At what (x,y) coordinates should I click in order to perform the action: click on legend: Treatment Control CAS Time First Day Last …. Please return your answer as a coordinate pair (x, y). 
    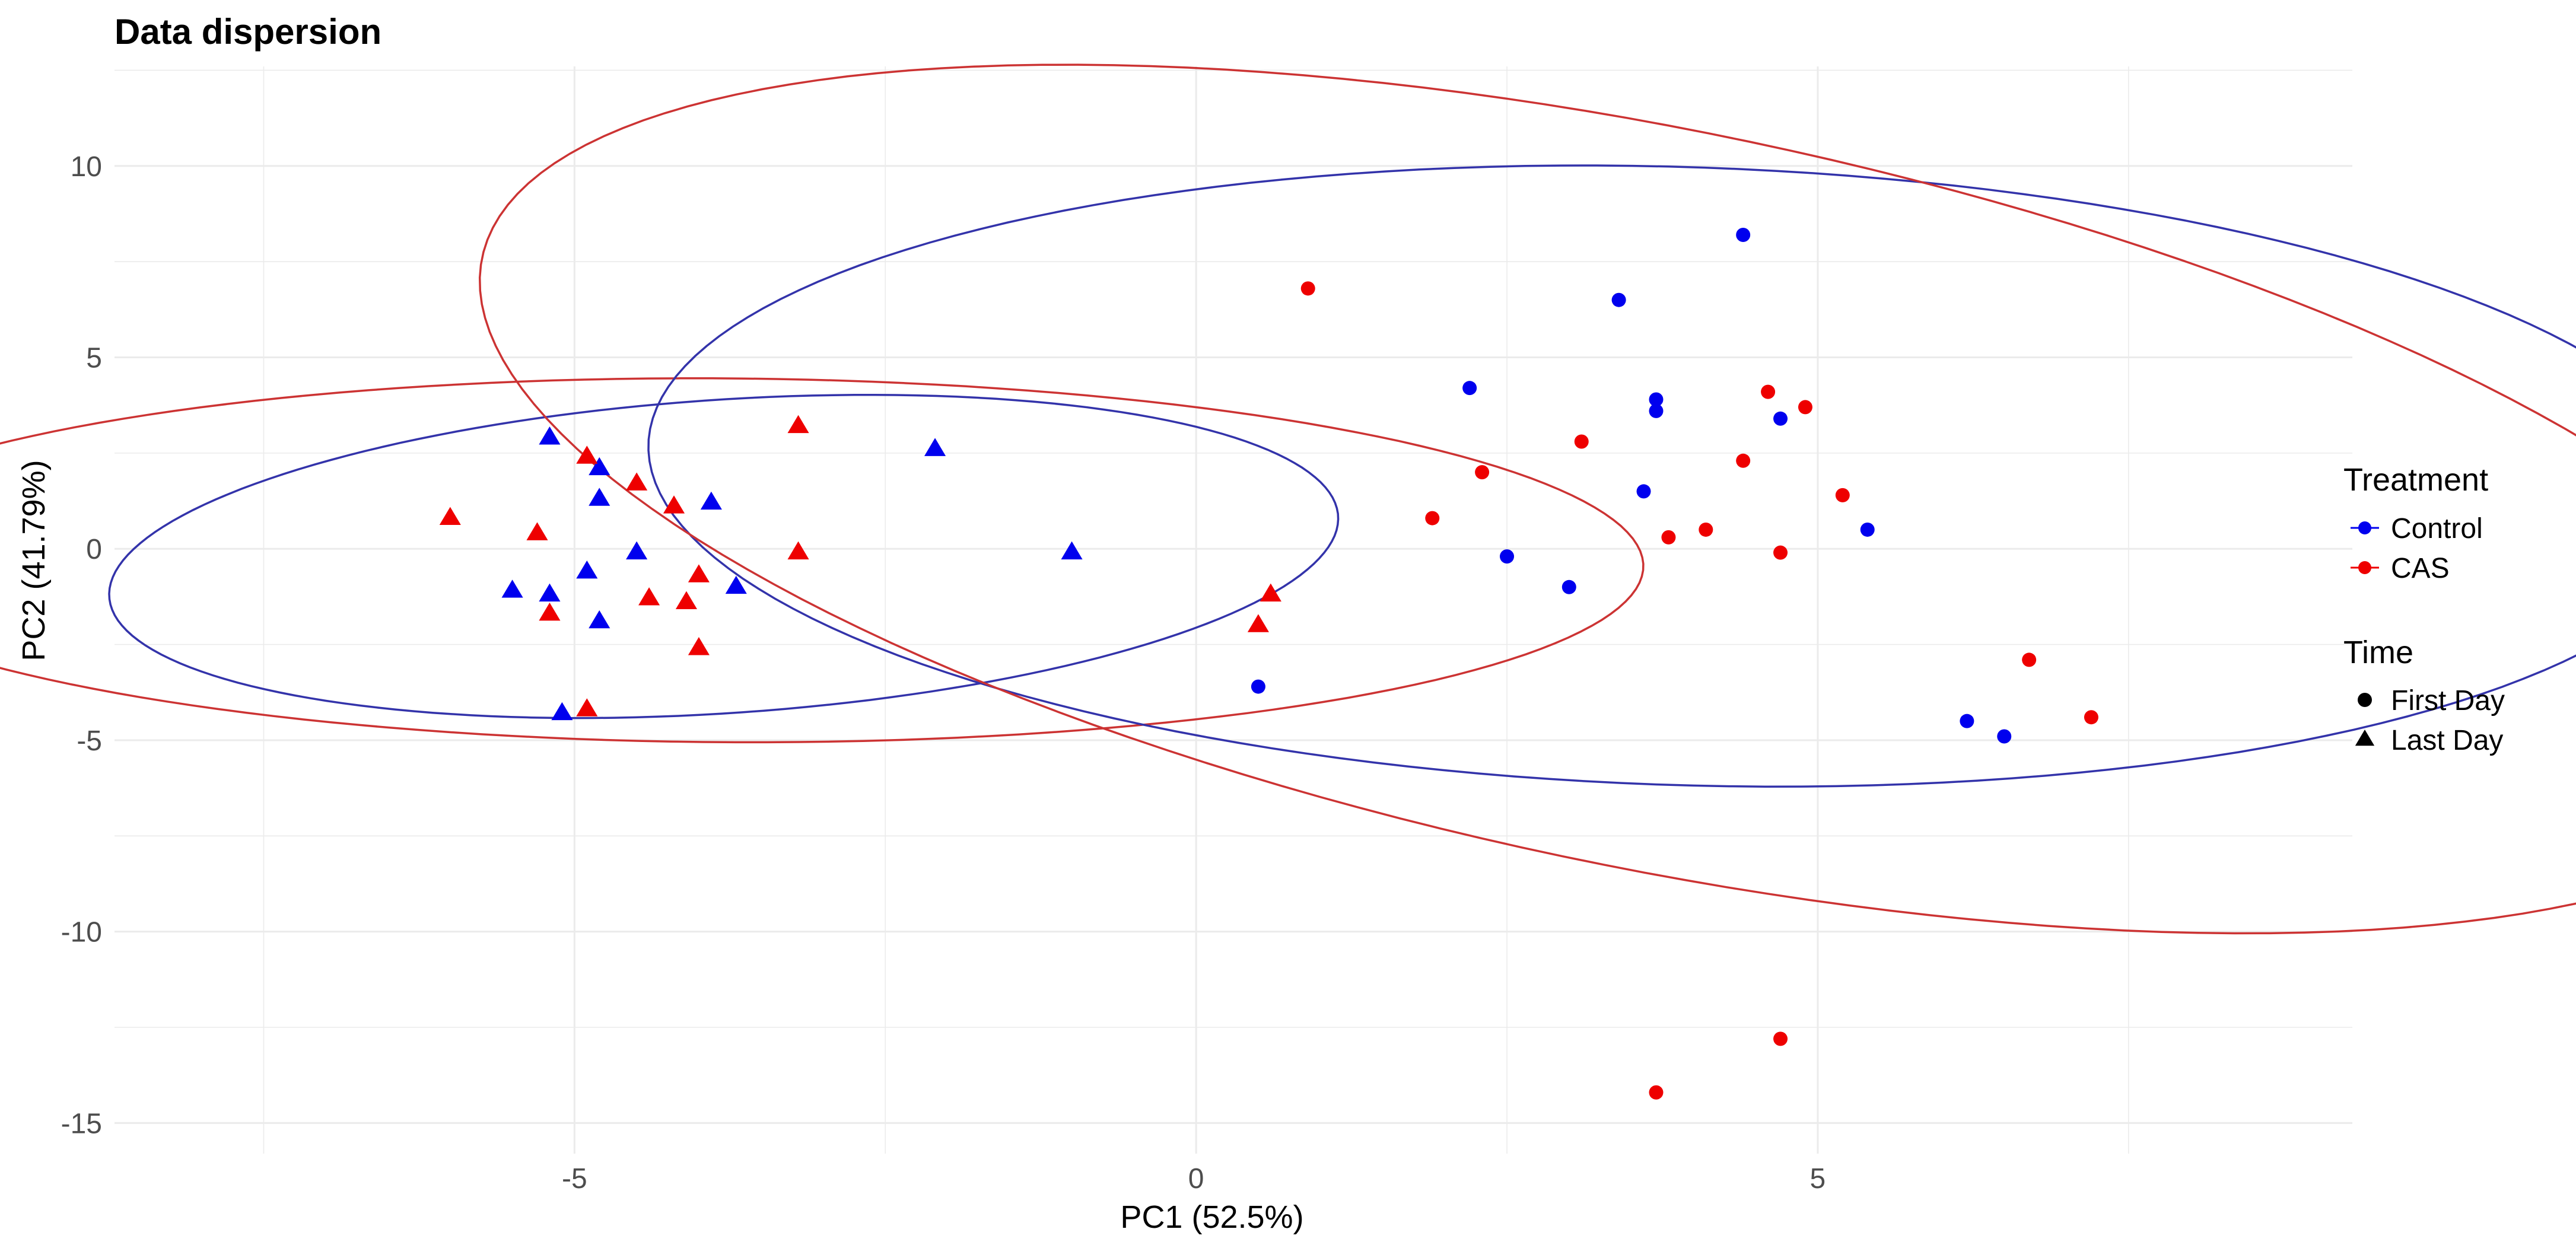
    Looking at the image, I should click on (2424, 609).